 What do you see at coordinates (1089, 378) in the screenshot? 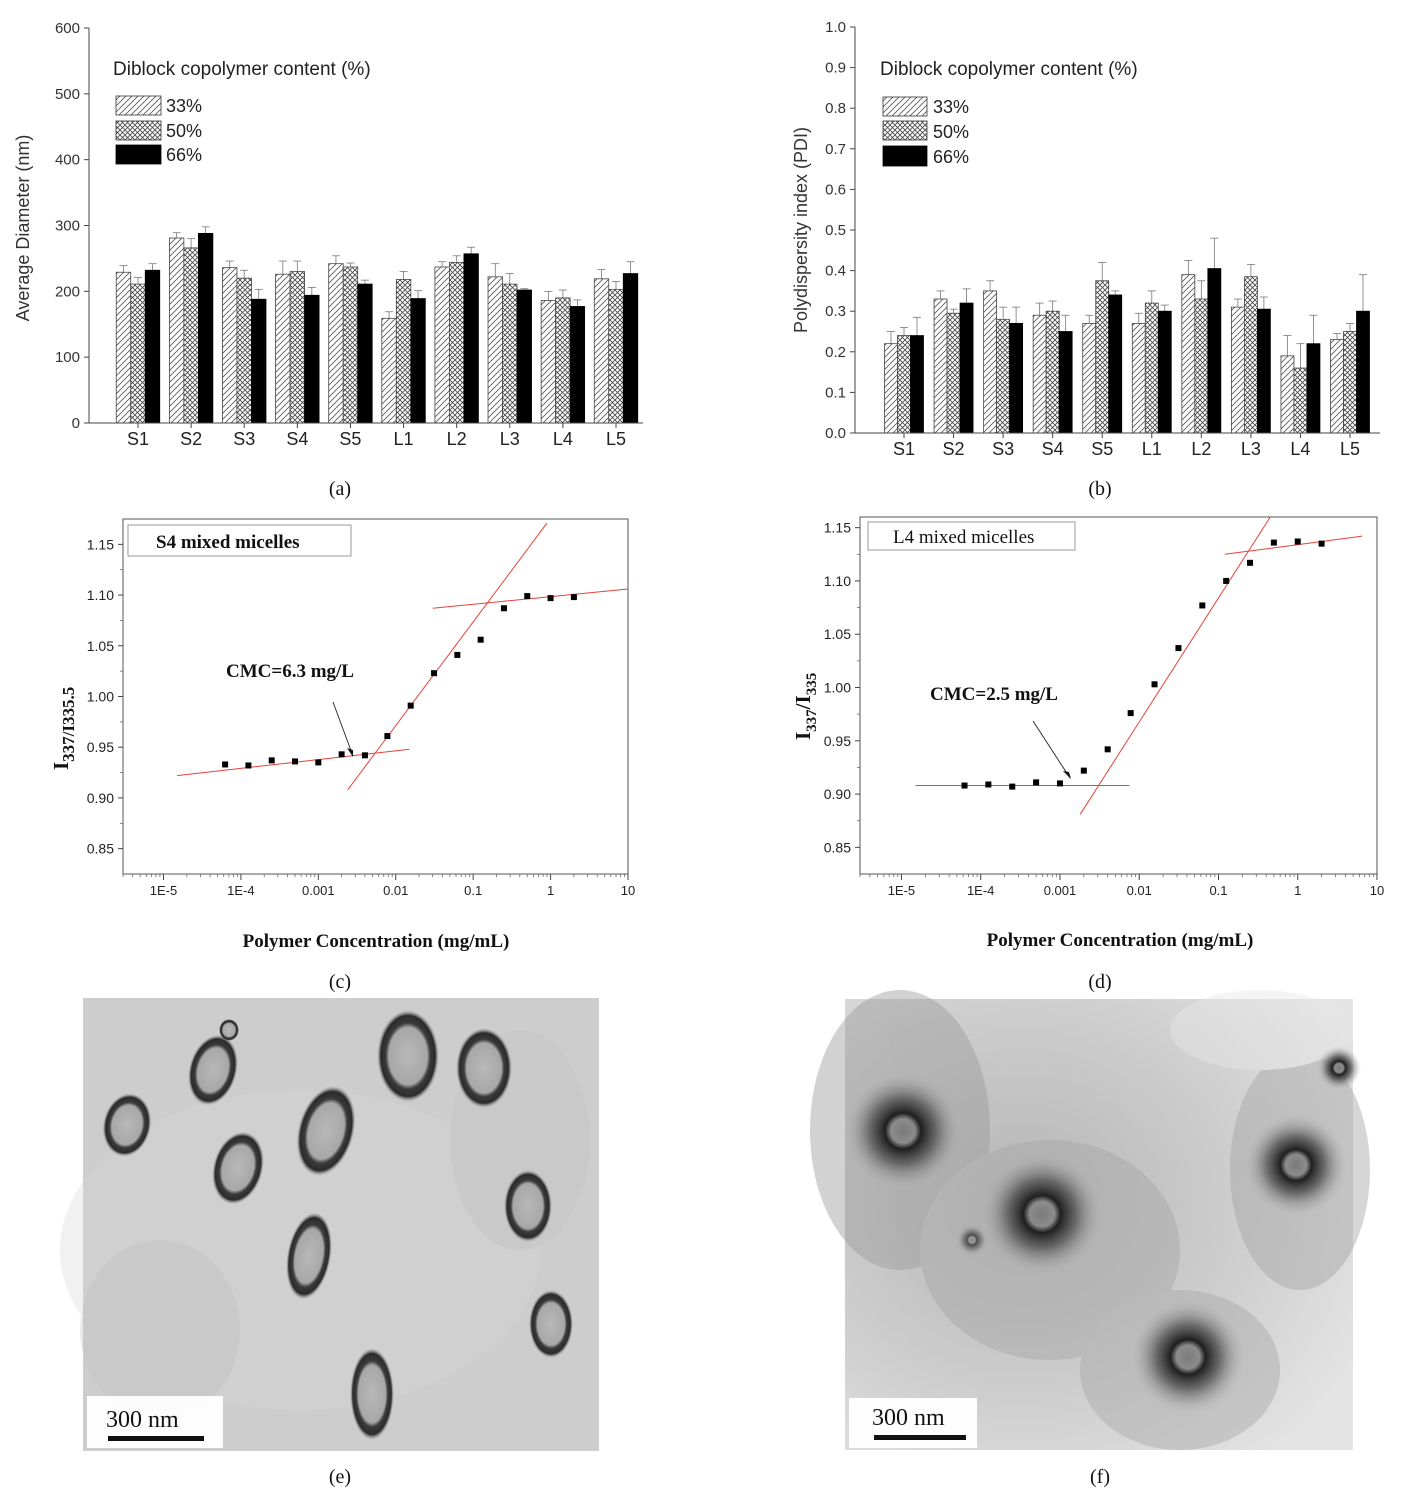
I see `b-bar-33-S5` at bounding box center [1089, 378].